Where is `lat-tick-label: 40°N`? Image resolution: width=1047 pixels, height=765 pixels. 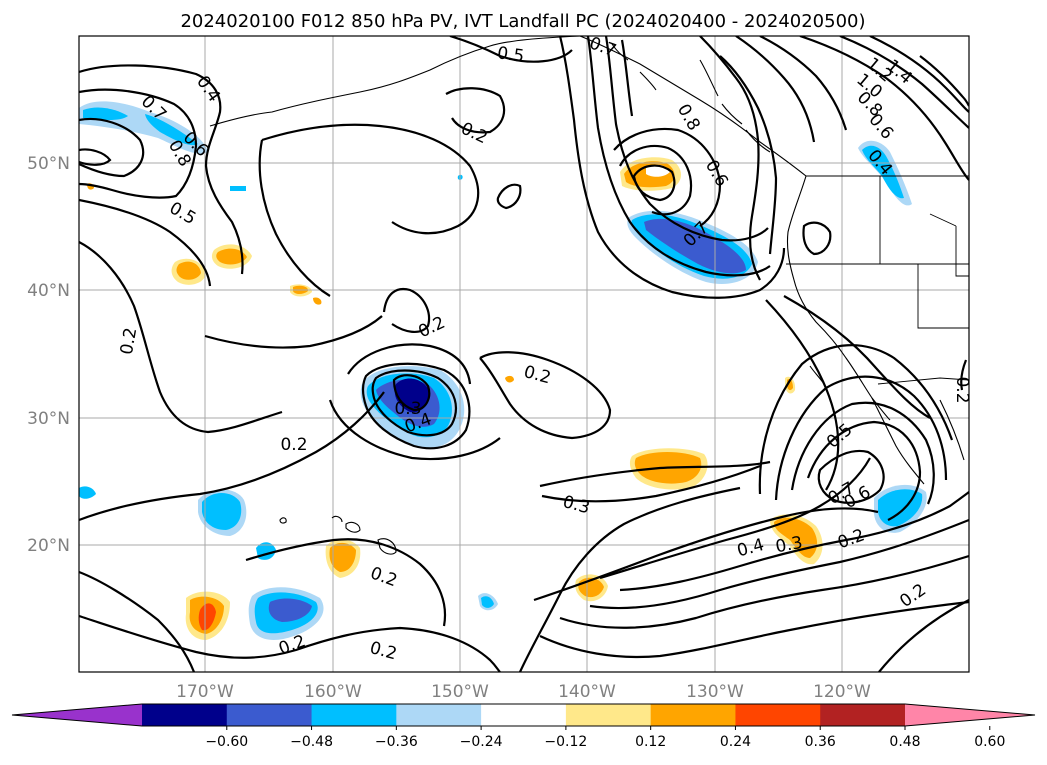
lat-tick-label: 40°N is located at coordinates (48, 291).